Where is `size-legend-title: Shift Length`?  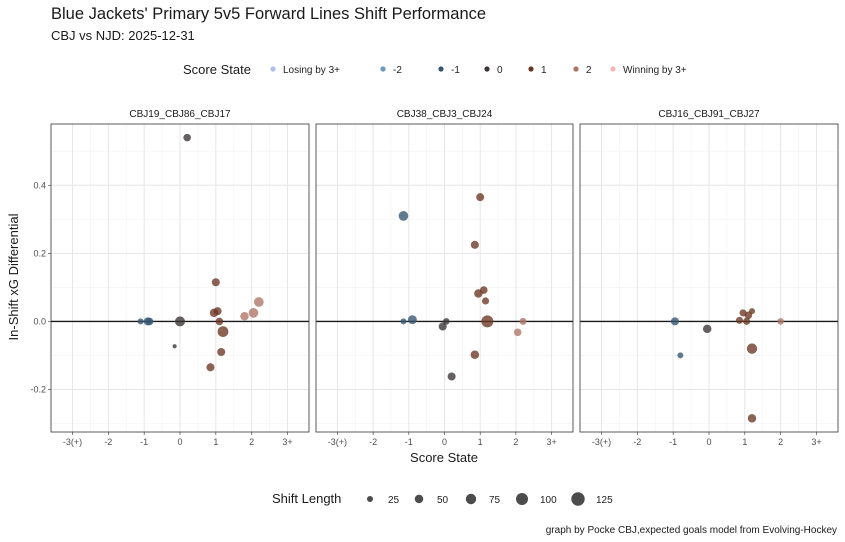 size-legend-title: Shift Length is located at coordinates (306, 498).